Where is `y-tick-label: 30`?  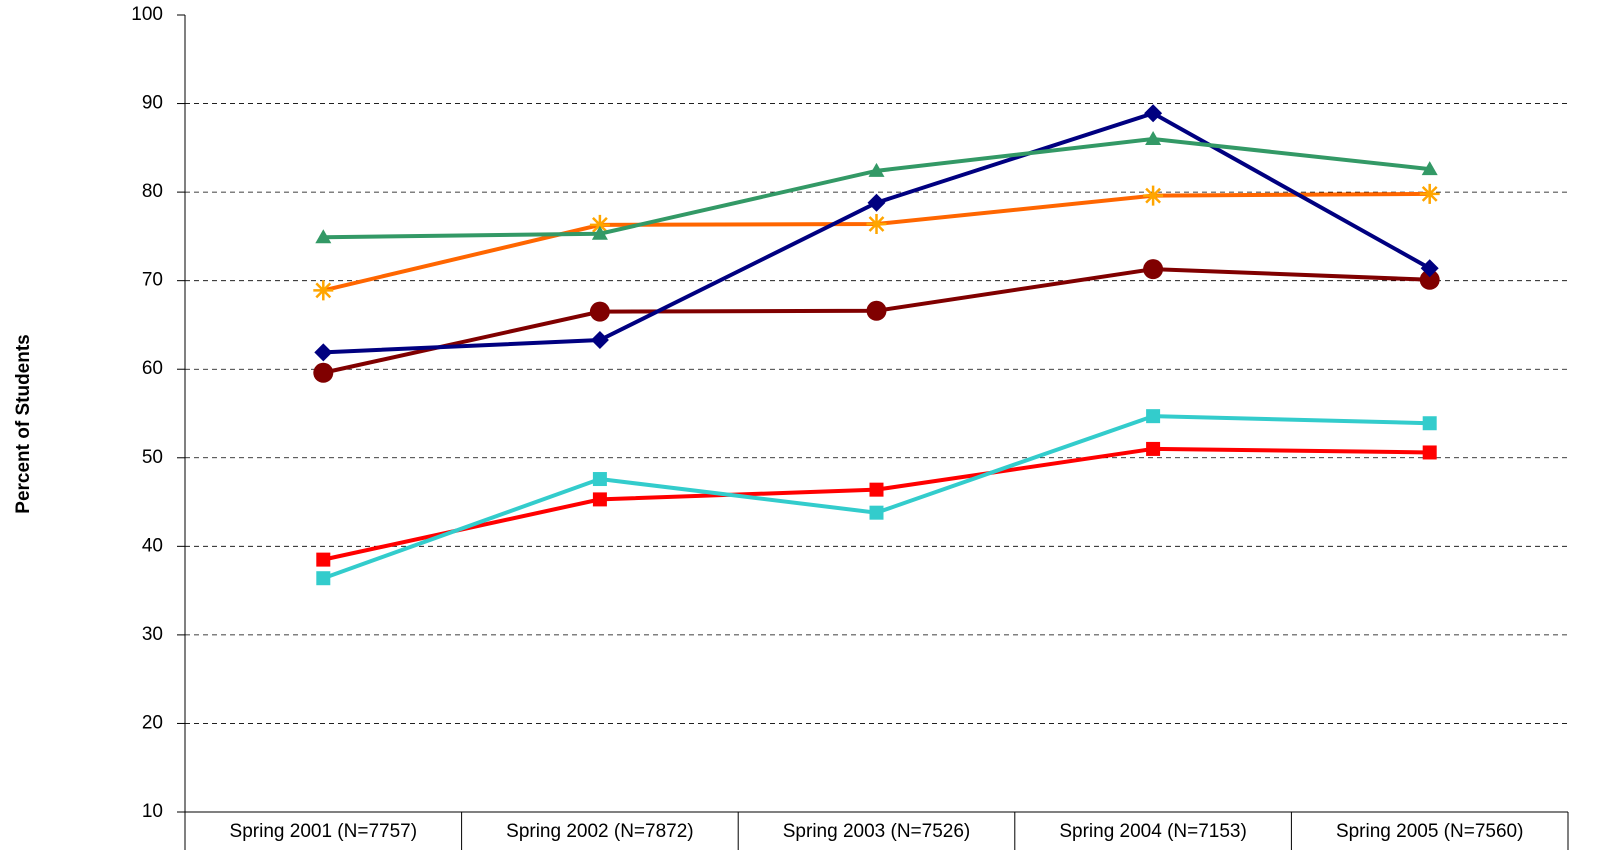 y-tick-label: 30 is located at coordinates (152, 634).